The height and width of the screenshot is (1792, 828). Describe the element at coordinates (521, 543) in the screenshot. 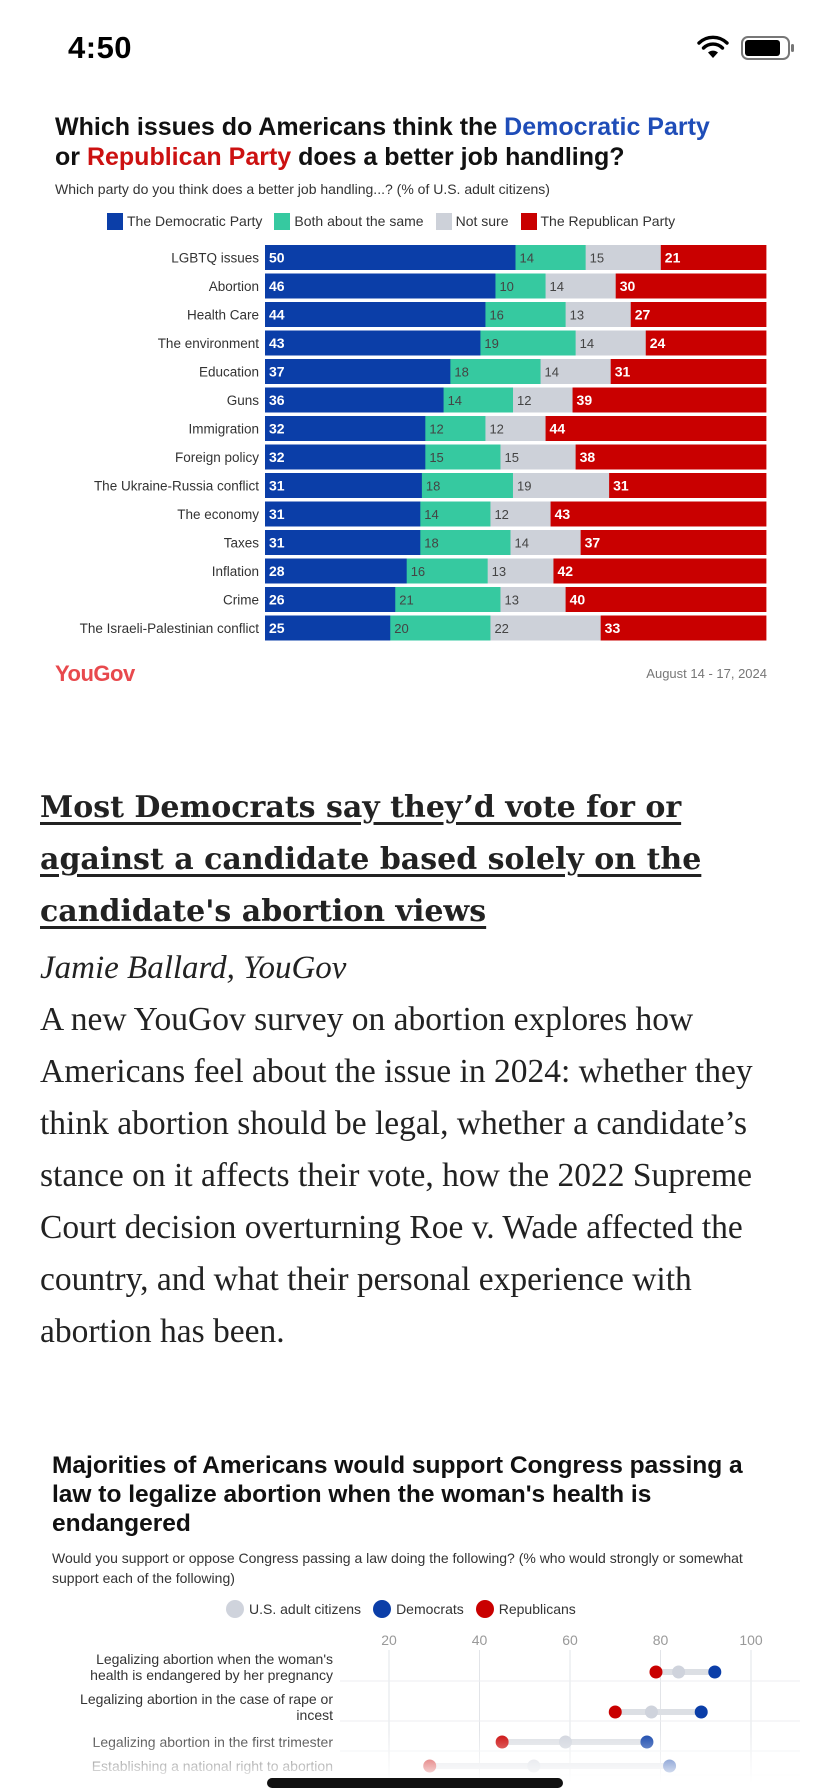

I see `value-label-notsure-taxes: 14` at that location.